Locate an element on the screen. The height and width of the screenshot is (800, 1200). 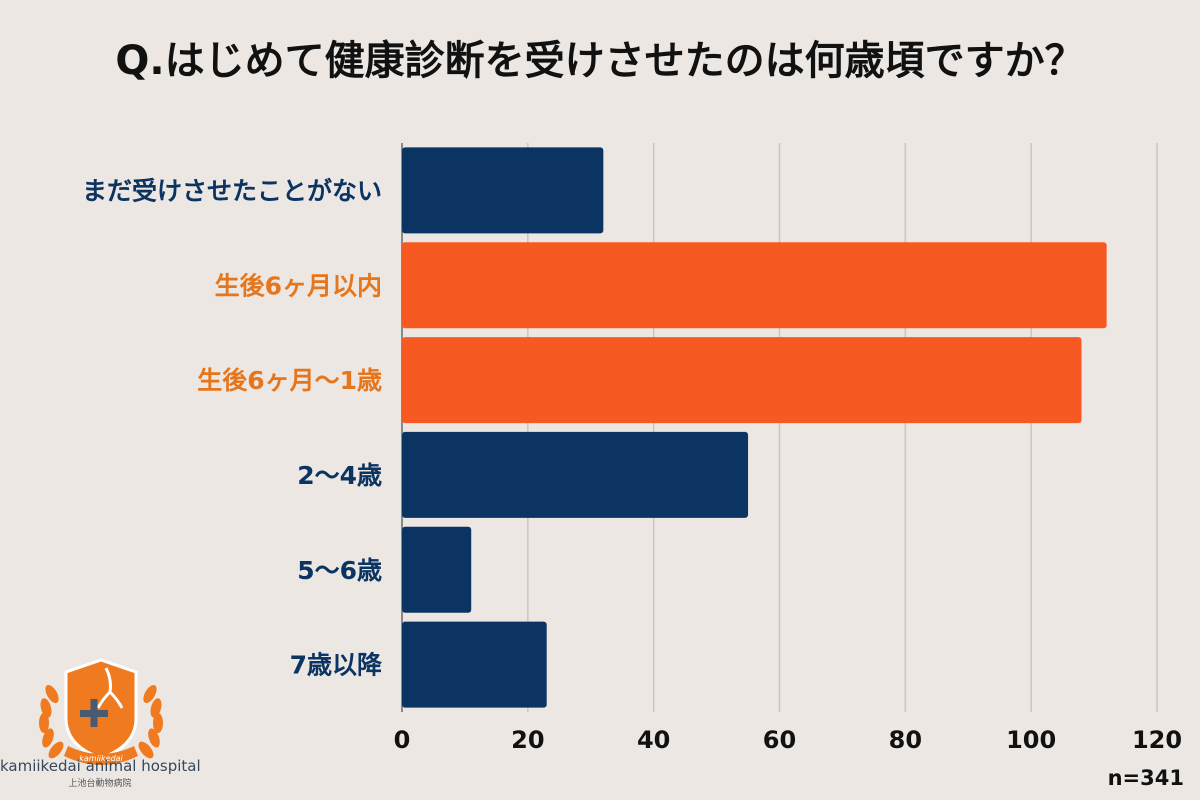
logo-name: kamiikedai animal hospital is located at coordinates (100, 766).